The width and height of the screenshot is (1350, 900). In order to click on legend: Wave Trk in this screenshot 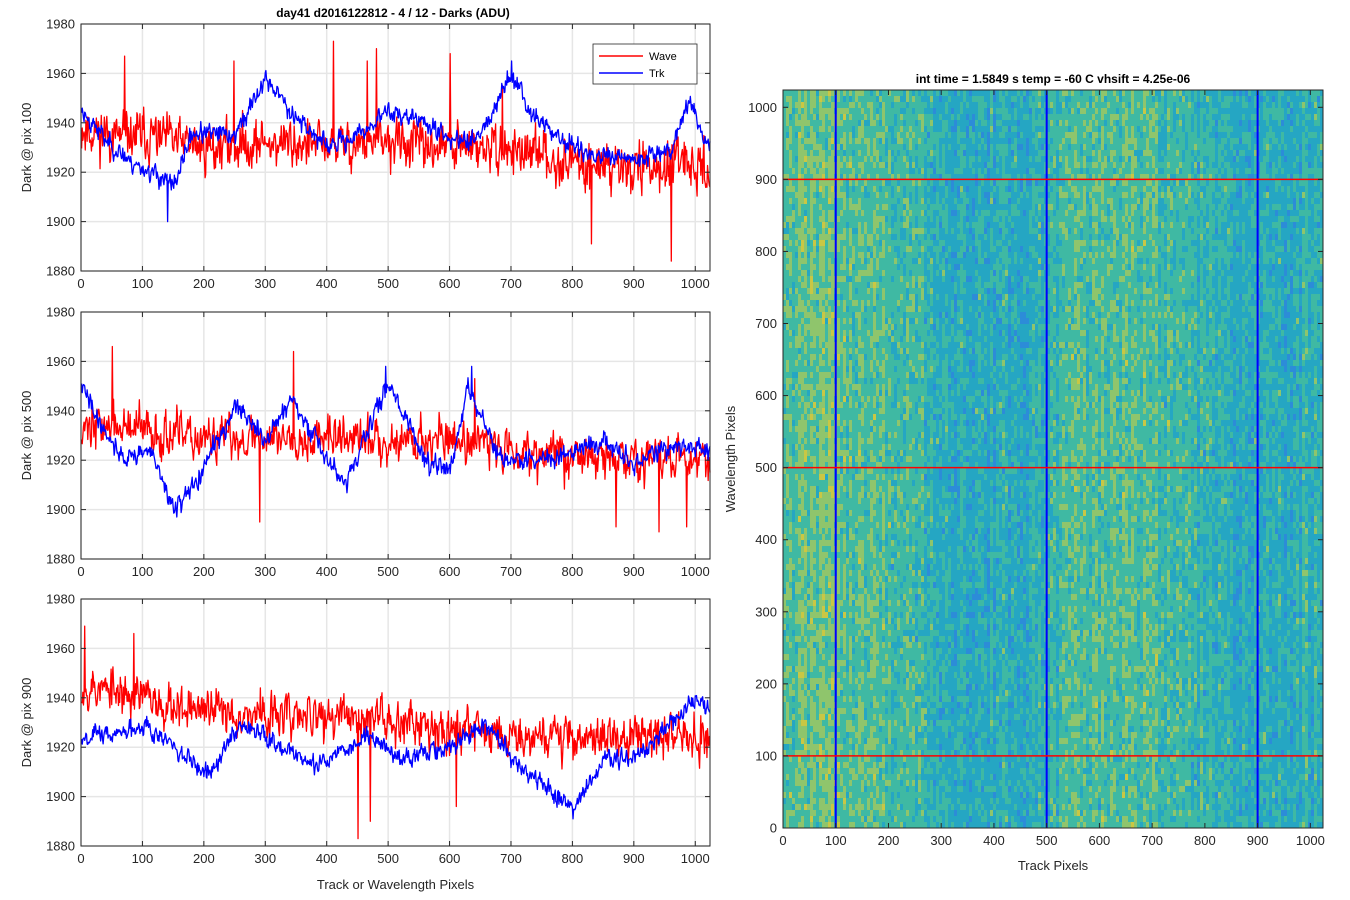, I will do `click(645, 64)`.